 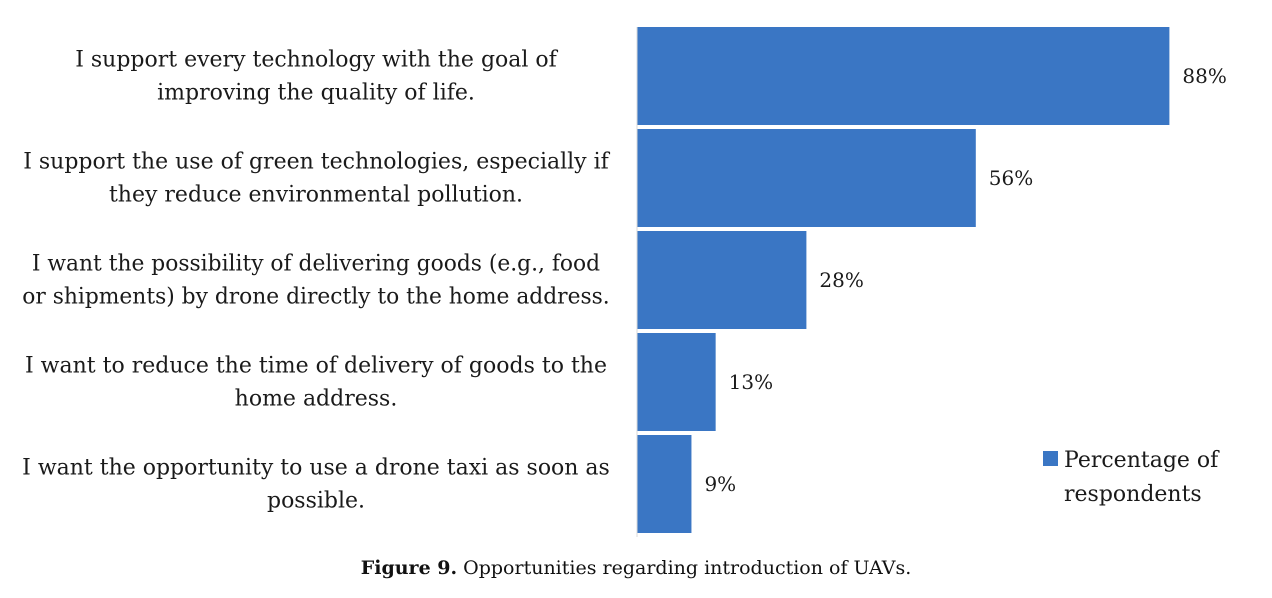 I want to click on caption-label: Figure 9., so click(x=409, y=568).